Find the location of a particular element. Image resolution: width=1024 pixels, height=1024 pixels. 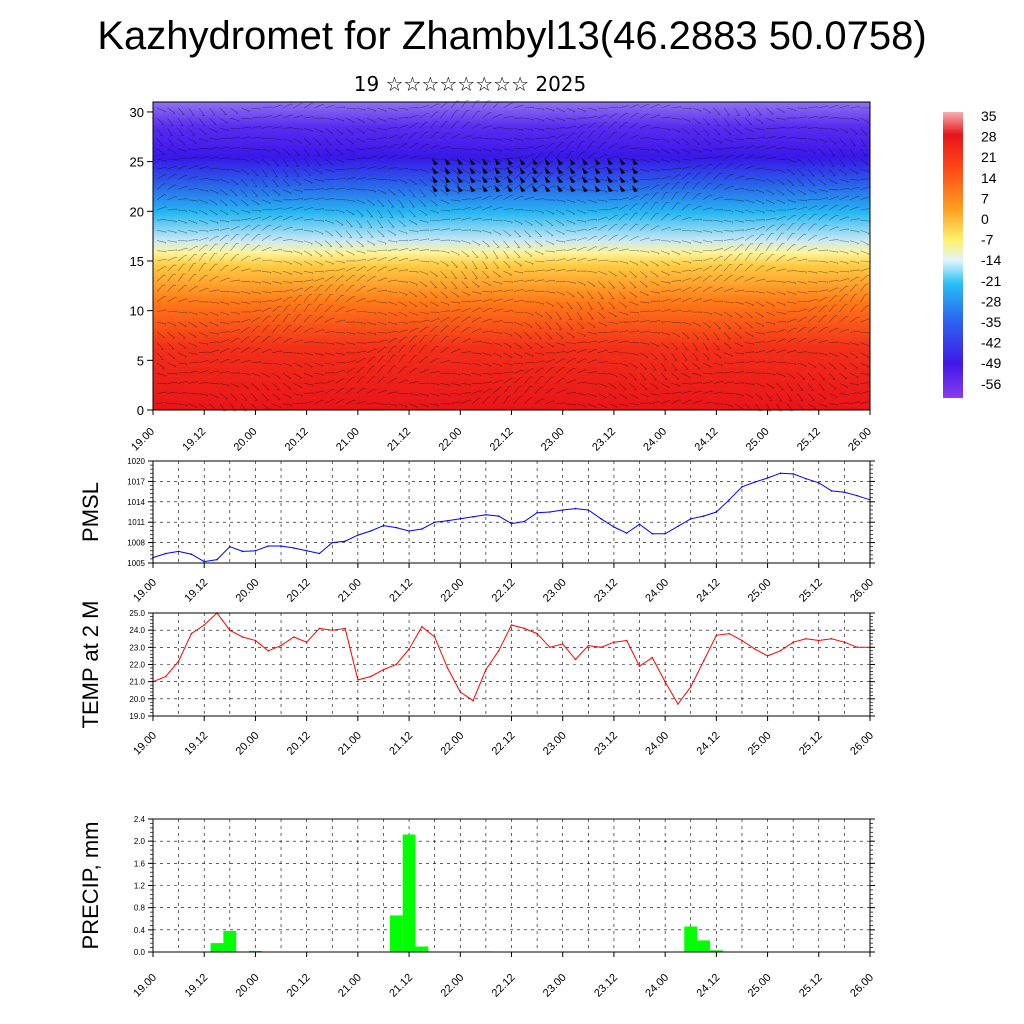

chart-subtitle: 19 ☆☆☆☆☆☆☆☆ 2025 is located at coordinates (470, 84).